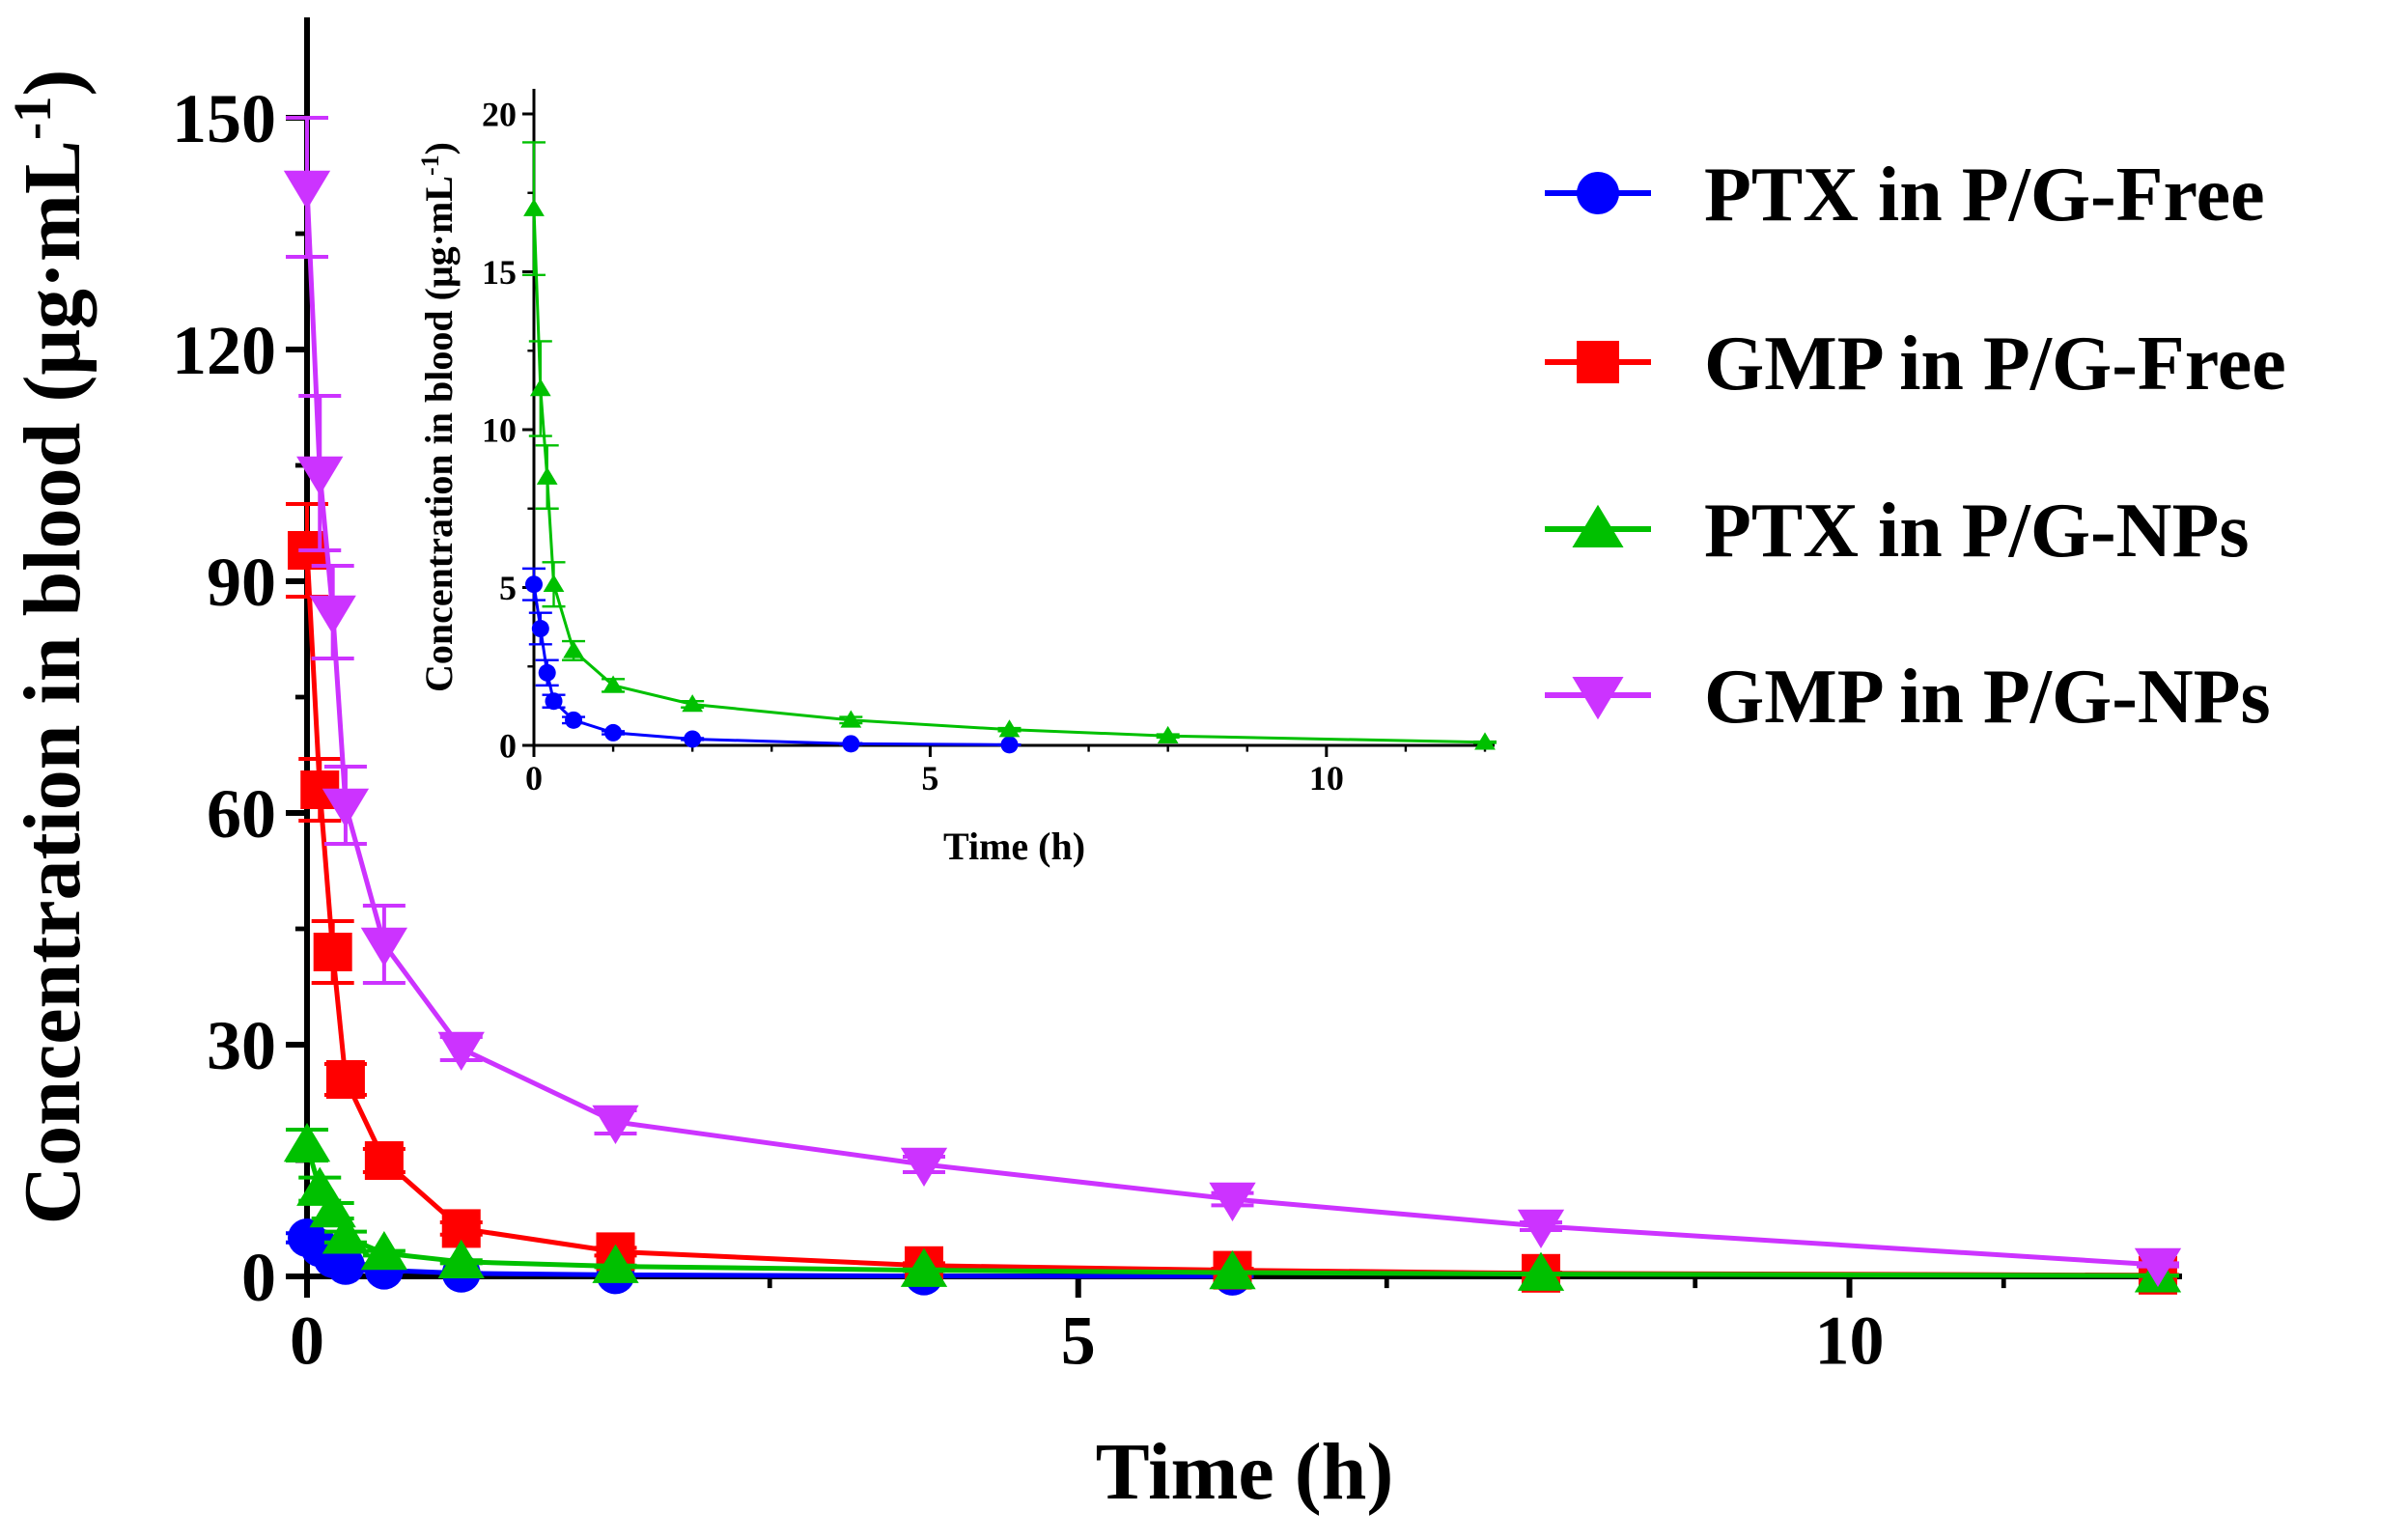 Image resolution: width=2407 pixels, height=1540 pixels. Describe the element at coordinates (500, 115) in the screenshot. I see `inset-y-tick-label: 20` at that location.